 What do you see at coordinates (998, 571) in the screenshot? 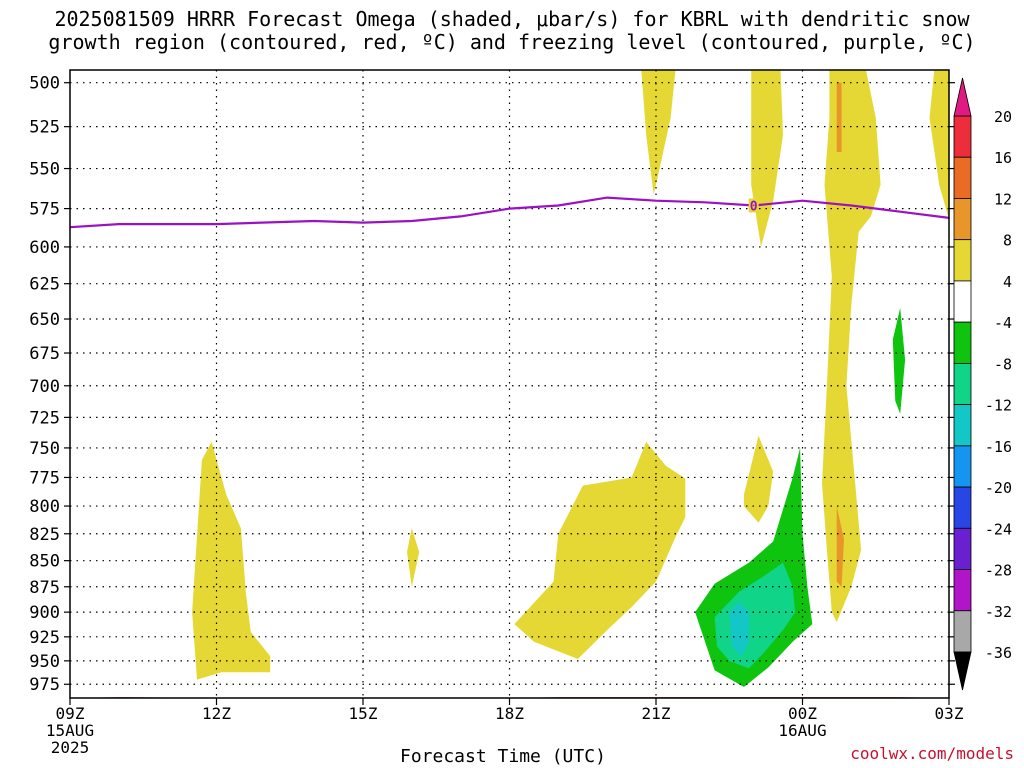
I see `colorbar-label: -28` at bounding box center [998, 571].